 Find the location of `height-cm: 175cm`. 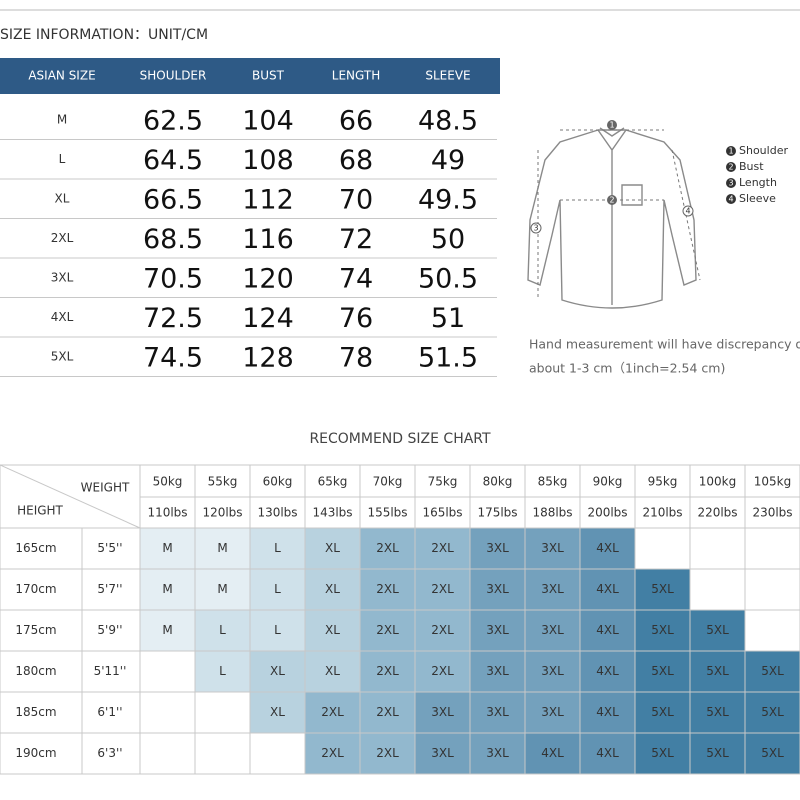

height-cm: 175cm is located at coordinates (35, 630).